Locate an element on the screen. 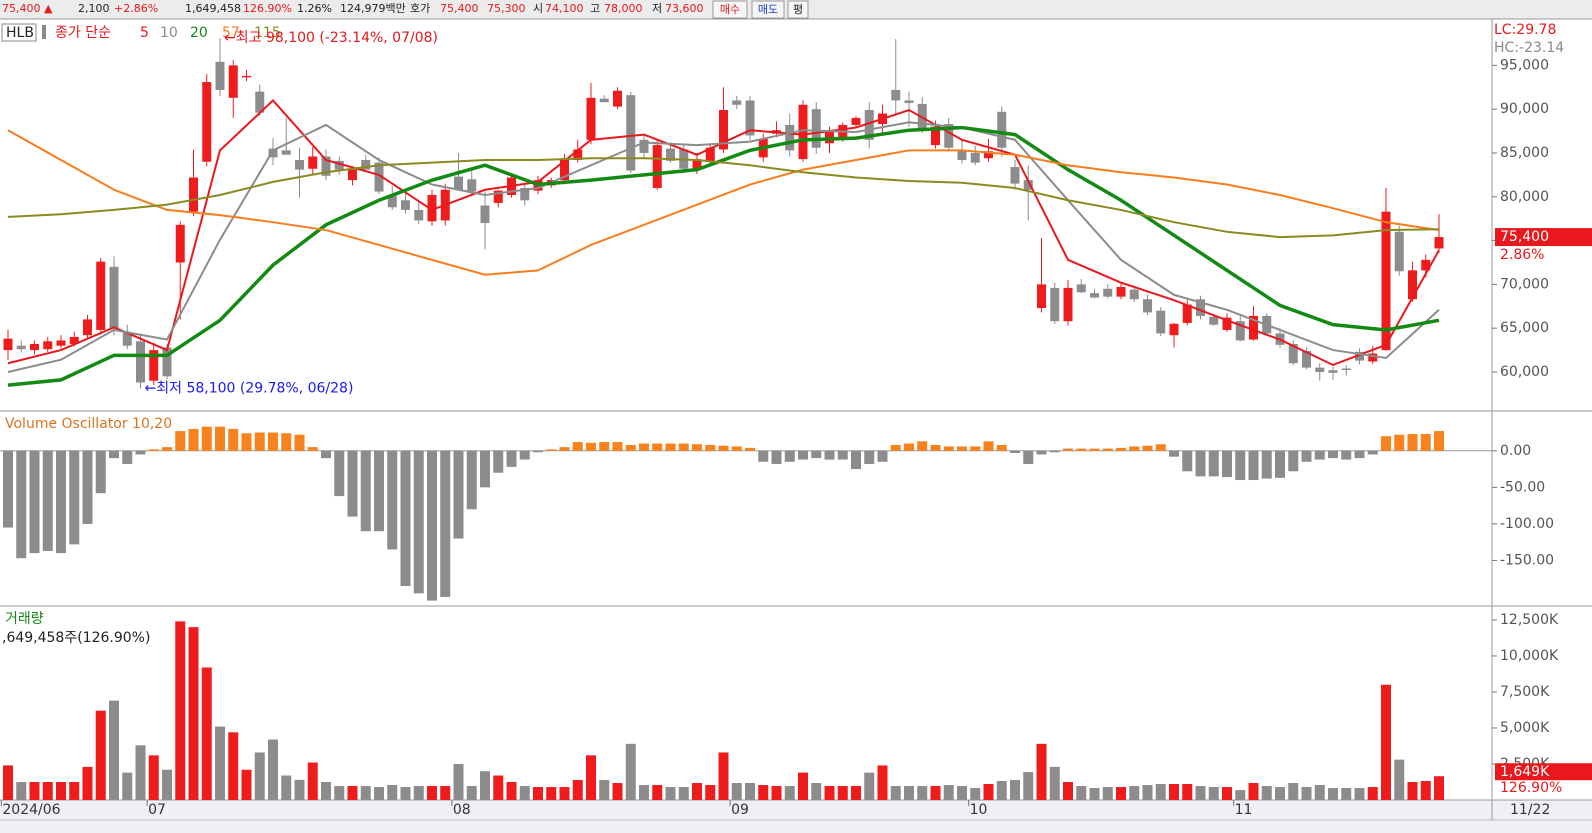 This screenshot has height=833, width=1592. button-label: 매도 is located at coordinates (768, 9).